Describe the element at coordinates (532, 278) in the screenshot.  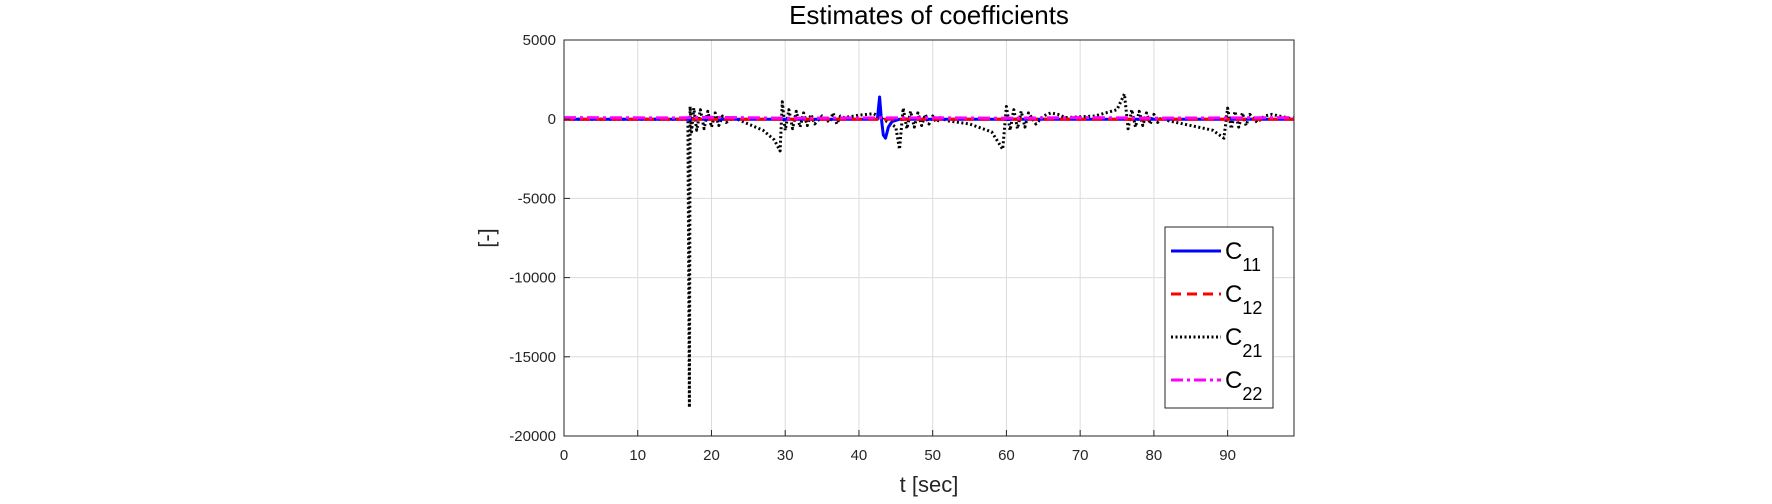
I see `y-tick-label: -10000` at that location.